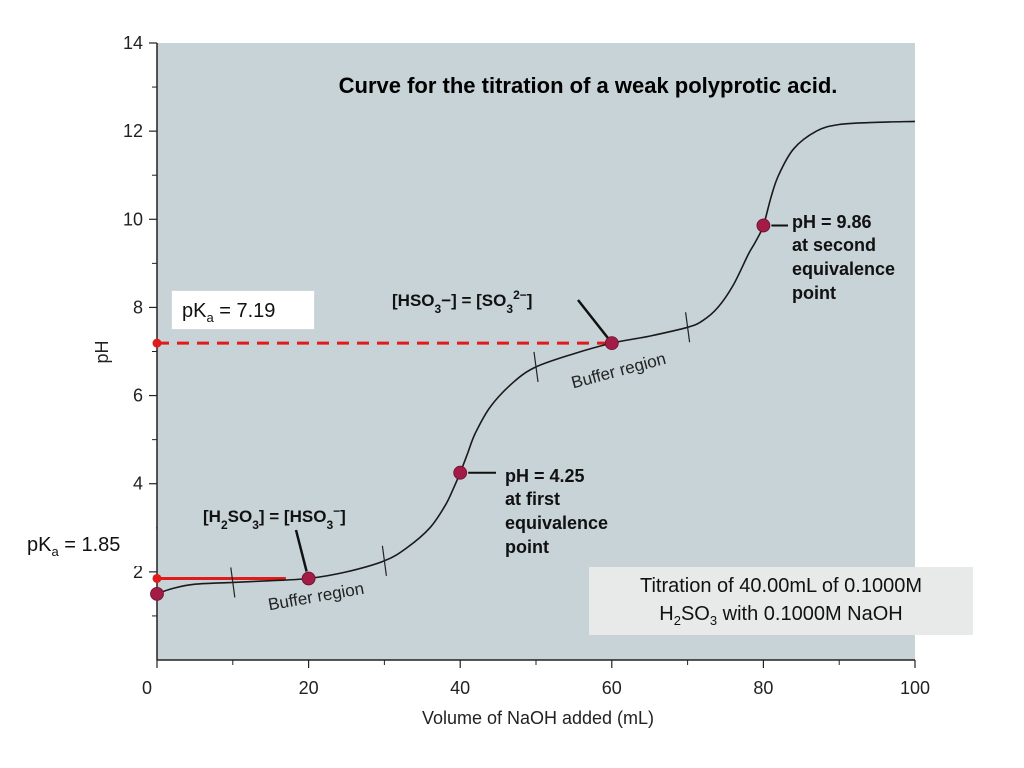 The width and height of the screenshot is (1024, 768). What do you see at coordinates (556, 511) in the screenshot?
I see `first-equivalence-label: pH = 4.25 at first equivalence point` at bounding box center [556, 511].